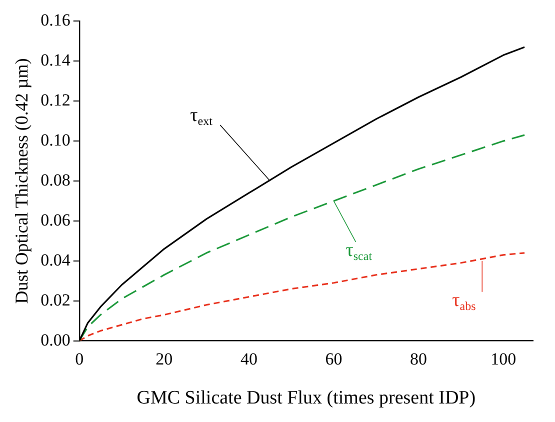 This screenshot has height=422, width=555. Describe the element at coordinates (55, 300) in the screenshot. I see `y-tick-label: 0.02` at that location.